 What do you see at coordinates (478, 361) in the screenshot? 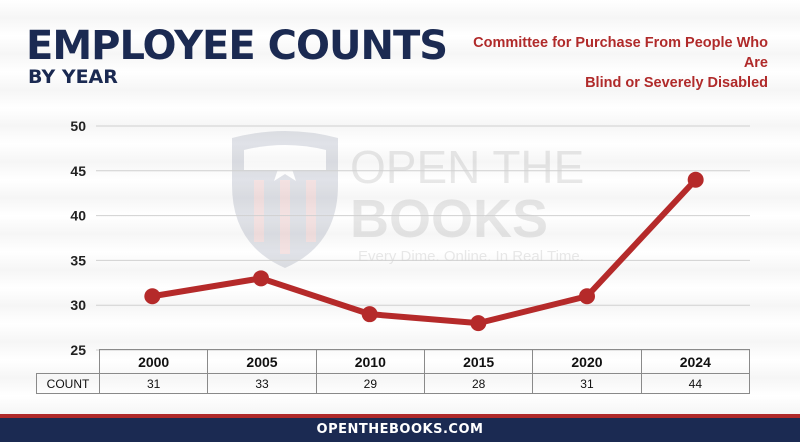
I see `table-year-header: 2015` at bounding box center [478, 361].